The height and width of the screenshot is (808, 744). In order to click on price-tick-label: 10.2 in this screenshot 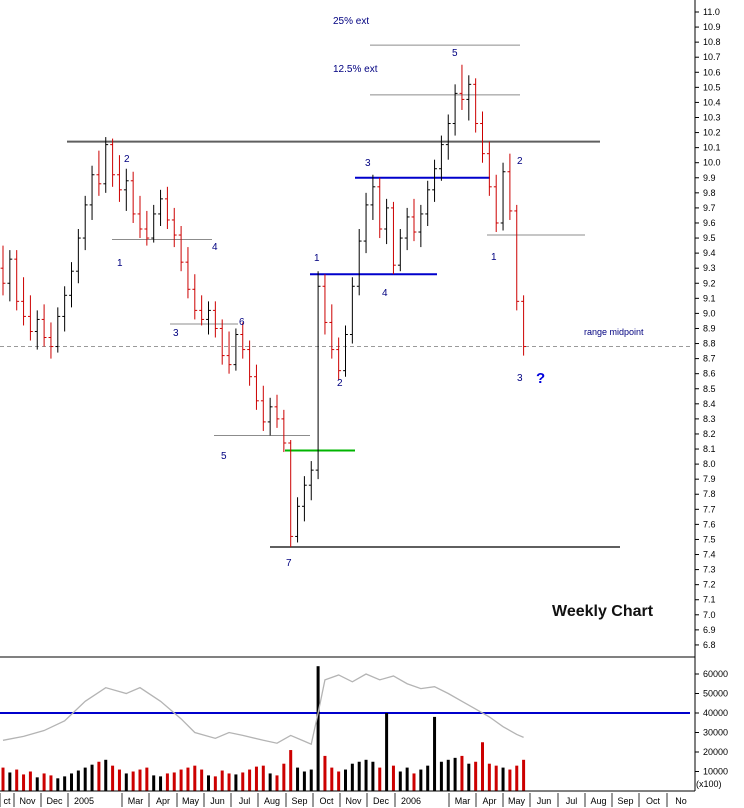, I will do `click(712, 133)`.